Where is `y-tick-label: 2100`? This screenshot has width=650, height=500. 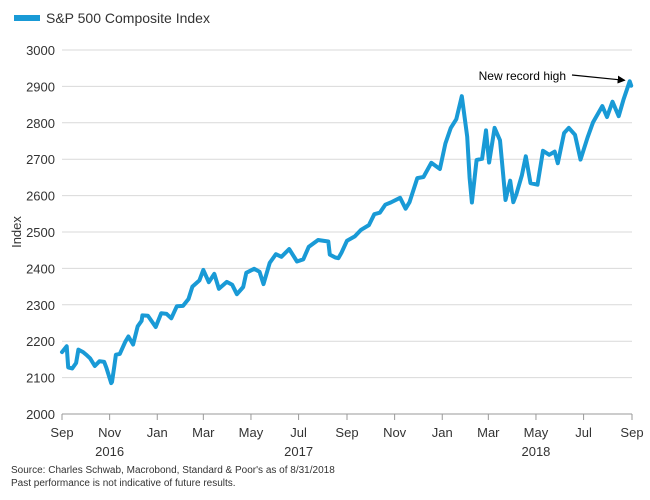 y-tick-label: 2100 is located at coordinates (40, 378).